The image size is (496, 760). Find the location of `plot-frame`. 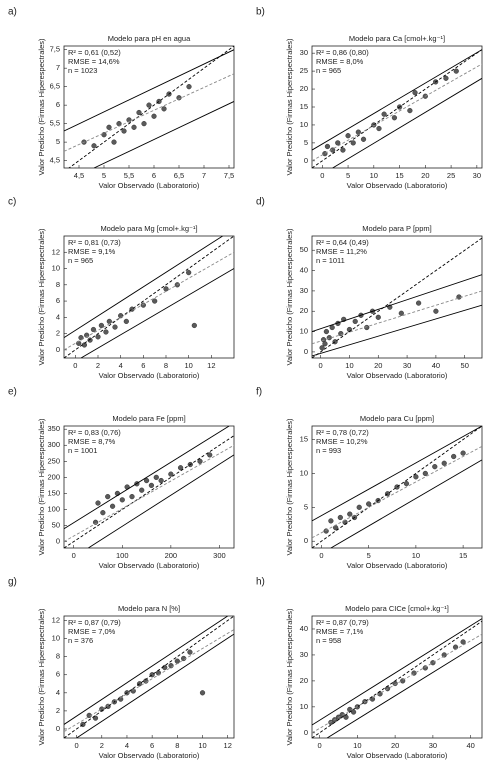

plot-frame is located at coordinates (149, 487).